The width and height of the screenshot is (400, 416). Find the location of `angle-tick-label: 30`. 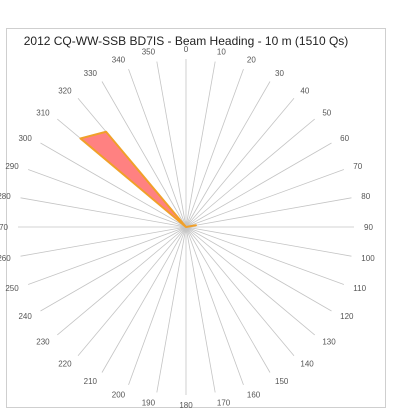

angle-tick-label: 30 is located at coordinates (279, 73).